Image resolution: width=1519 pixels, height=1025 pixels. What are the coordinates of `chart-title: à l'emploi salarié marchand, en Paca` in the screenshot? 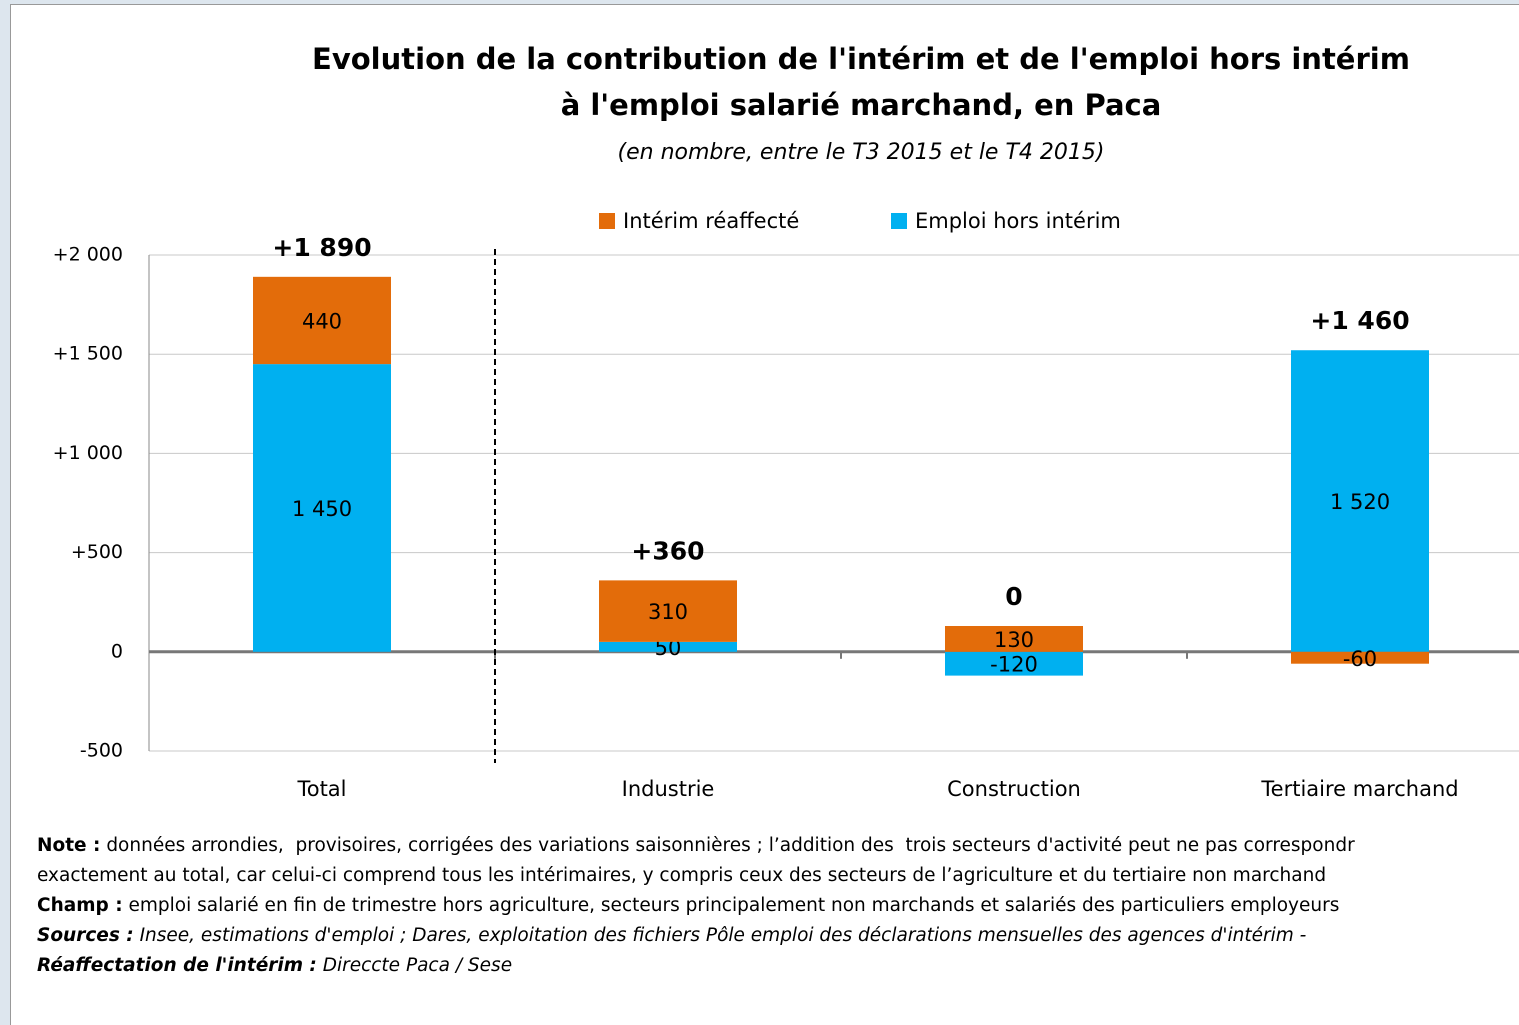 It's located at (861, 105).